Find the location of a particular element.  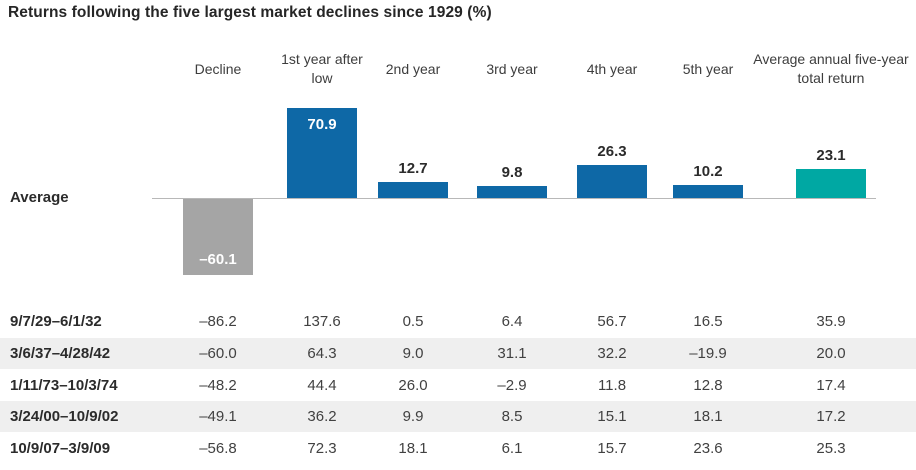

cell-3-24-00-10-9-02-decline: –49.1 is located at coordinates (218, 416).